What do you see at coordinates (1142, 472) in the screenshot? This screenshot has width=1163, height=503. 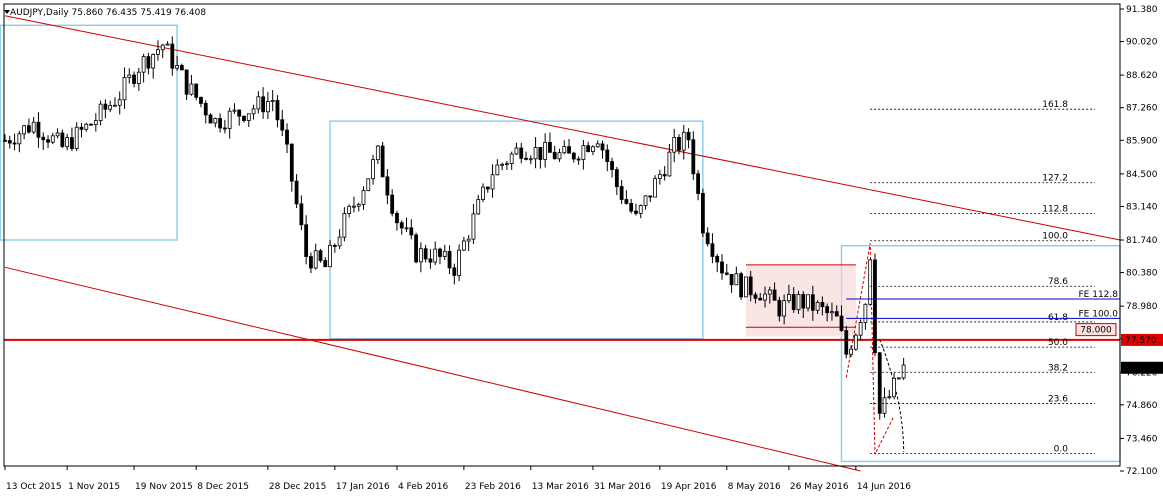 I see `y-tick-label: 72.100` at bounding box center [1142, 472].